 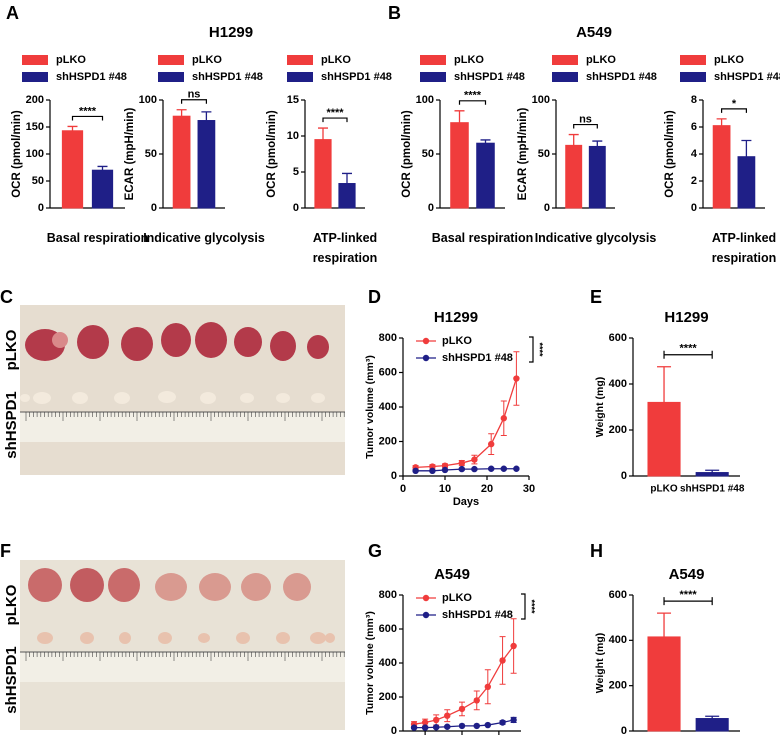 What do you see at coordinates (618, 595) in the screenshot?
I see `y-tick-label: 600` at bounding box center [618, 595].